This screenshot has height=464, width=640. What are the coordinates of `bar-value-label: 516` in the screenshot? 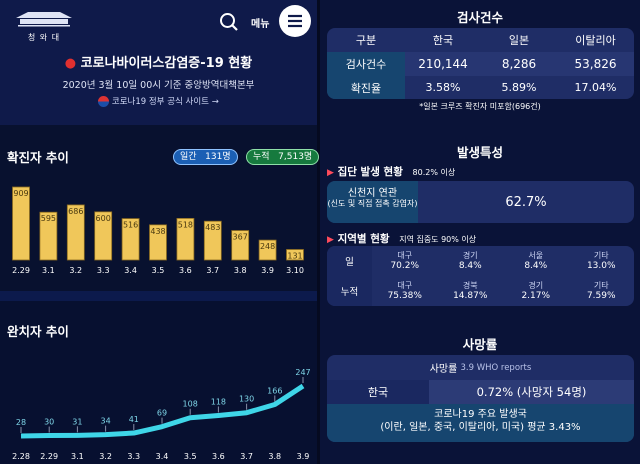 It's located at (130, 225).